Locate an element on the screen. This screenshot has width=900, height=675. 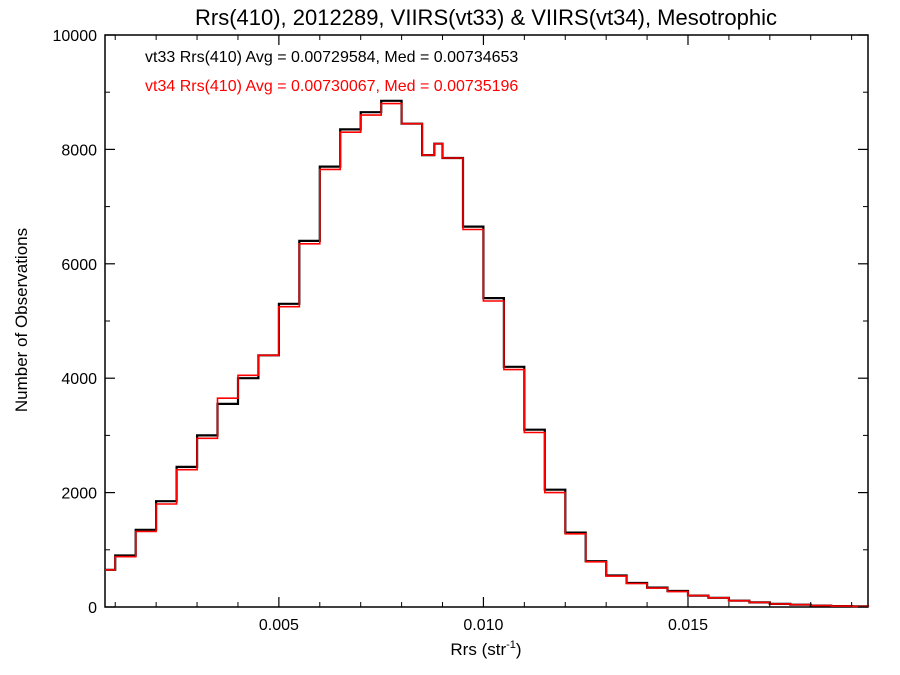
x-axis-label-superscript: -1 is located at coordinates (511, 645).